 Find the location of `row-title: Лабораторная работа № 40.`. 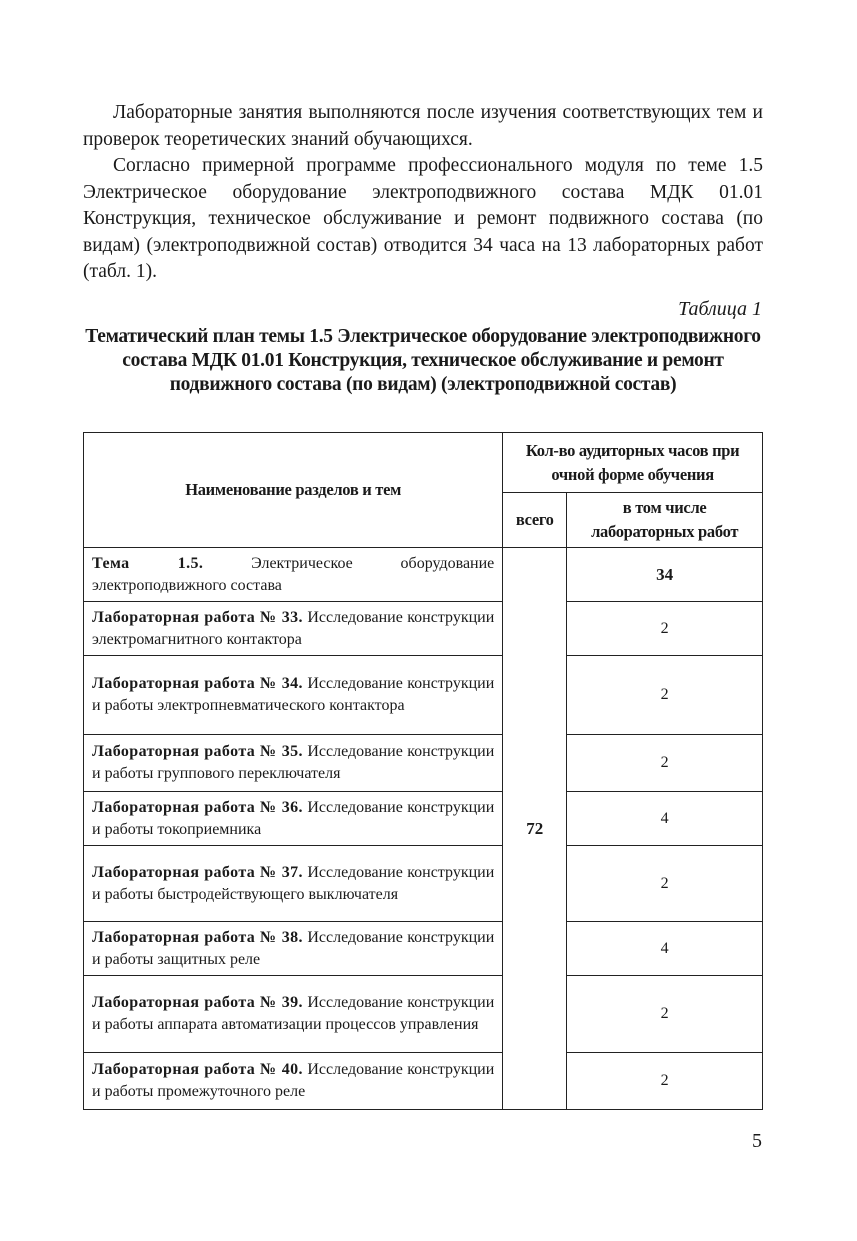

row-title: Лабораторная работа № 40. is located at coordinates (197, 1069).